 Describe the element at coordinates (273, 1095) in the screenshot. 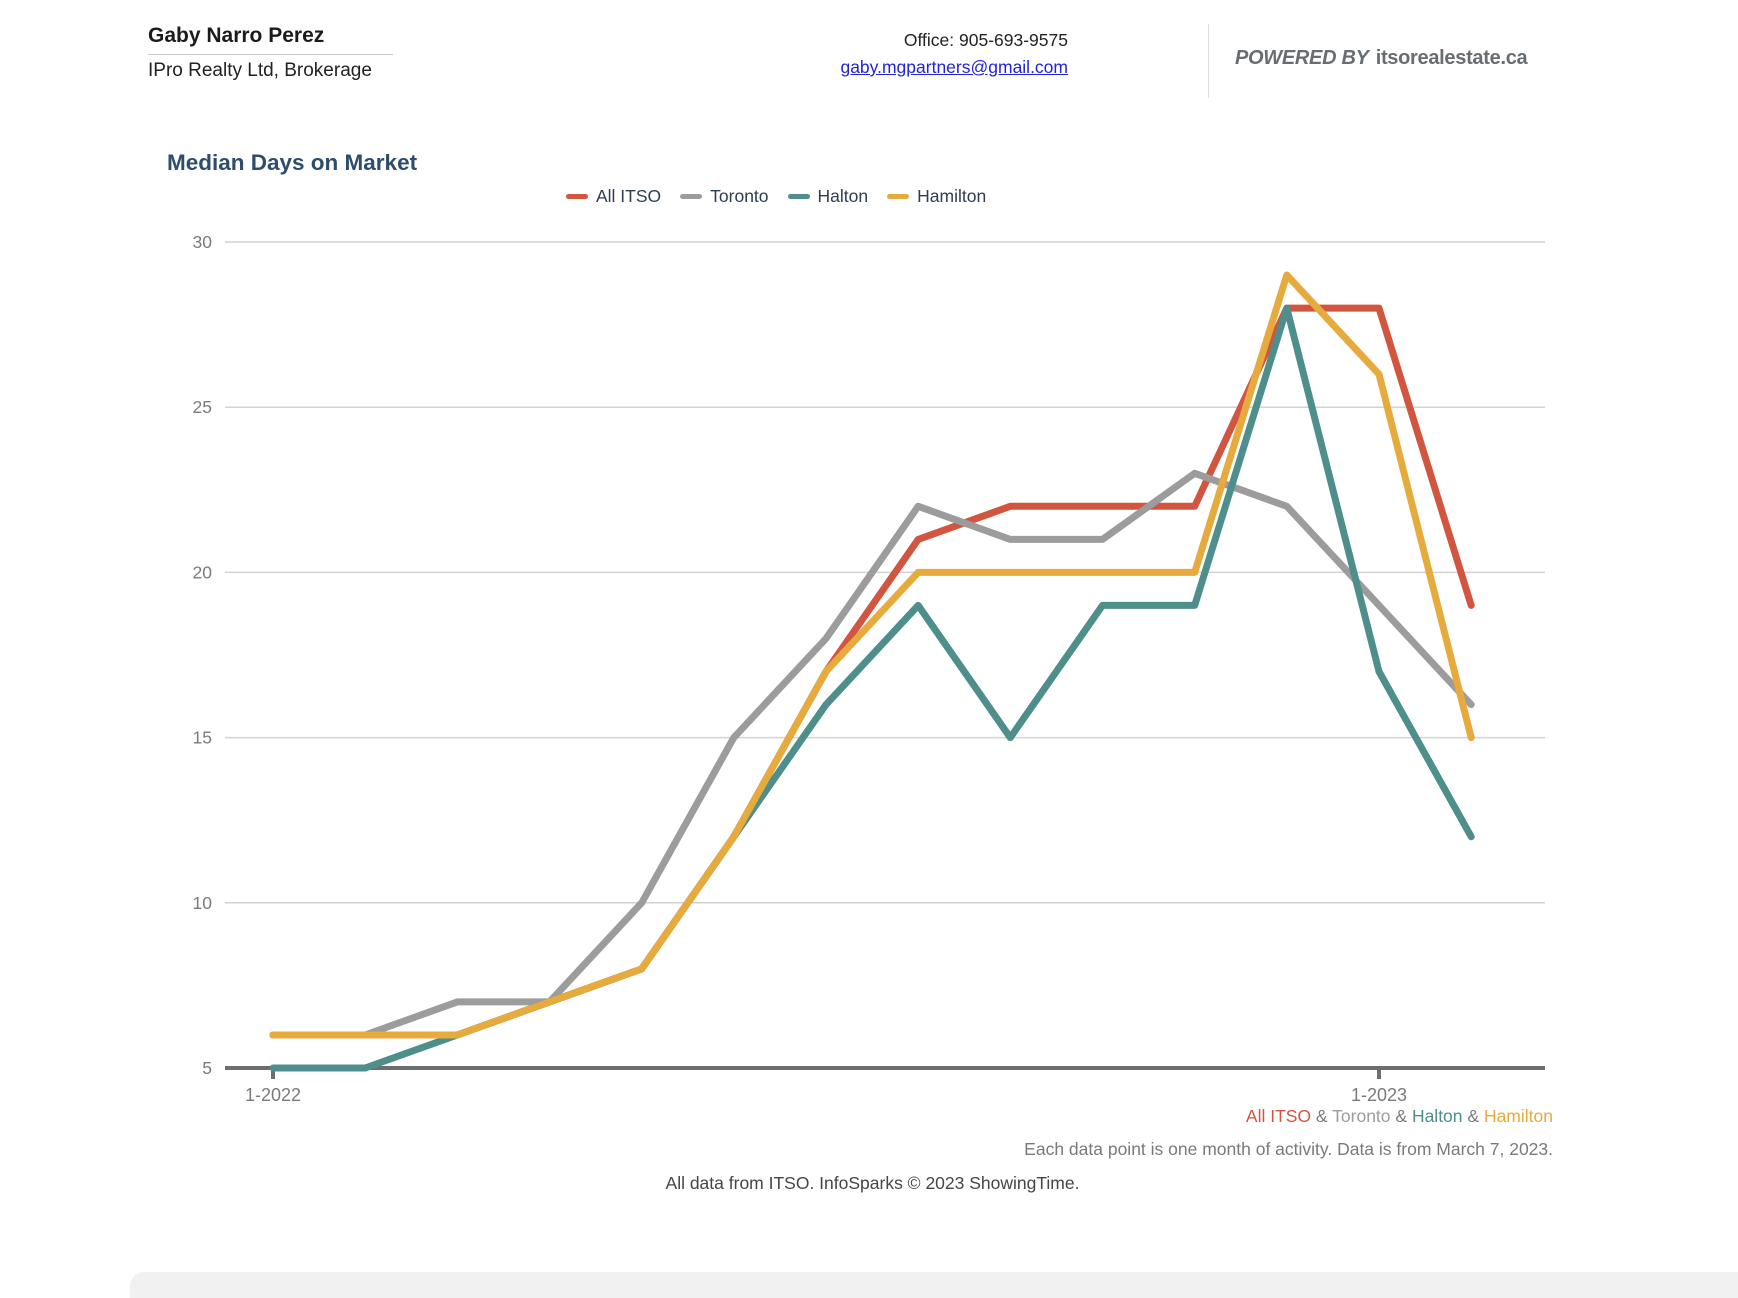

I see `x-tick-label-1-2022: 1-2022` at that location.